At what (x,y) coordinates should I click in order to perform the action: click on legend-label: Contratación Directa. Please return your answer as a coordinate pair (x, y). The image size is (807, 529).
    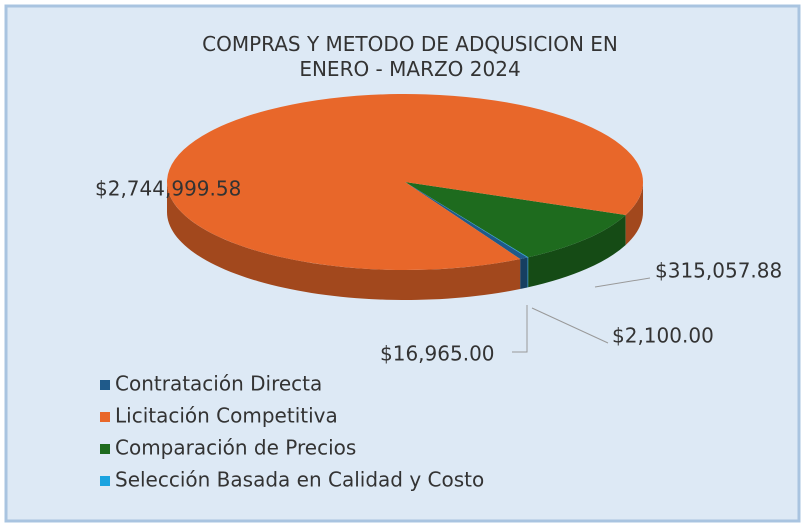
    Looking at the image, I should click on (218, 384).